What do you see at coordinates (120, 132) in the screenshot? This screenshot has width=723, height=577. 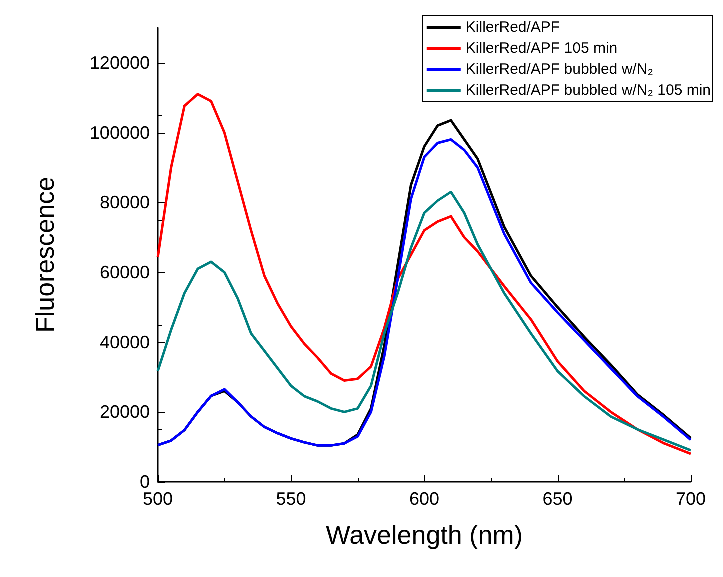 I see `y-tick-label: 100000` at bounding box center [120, 132].